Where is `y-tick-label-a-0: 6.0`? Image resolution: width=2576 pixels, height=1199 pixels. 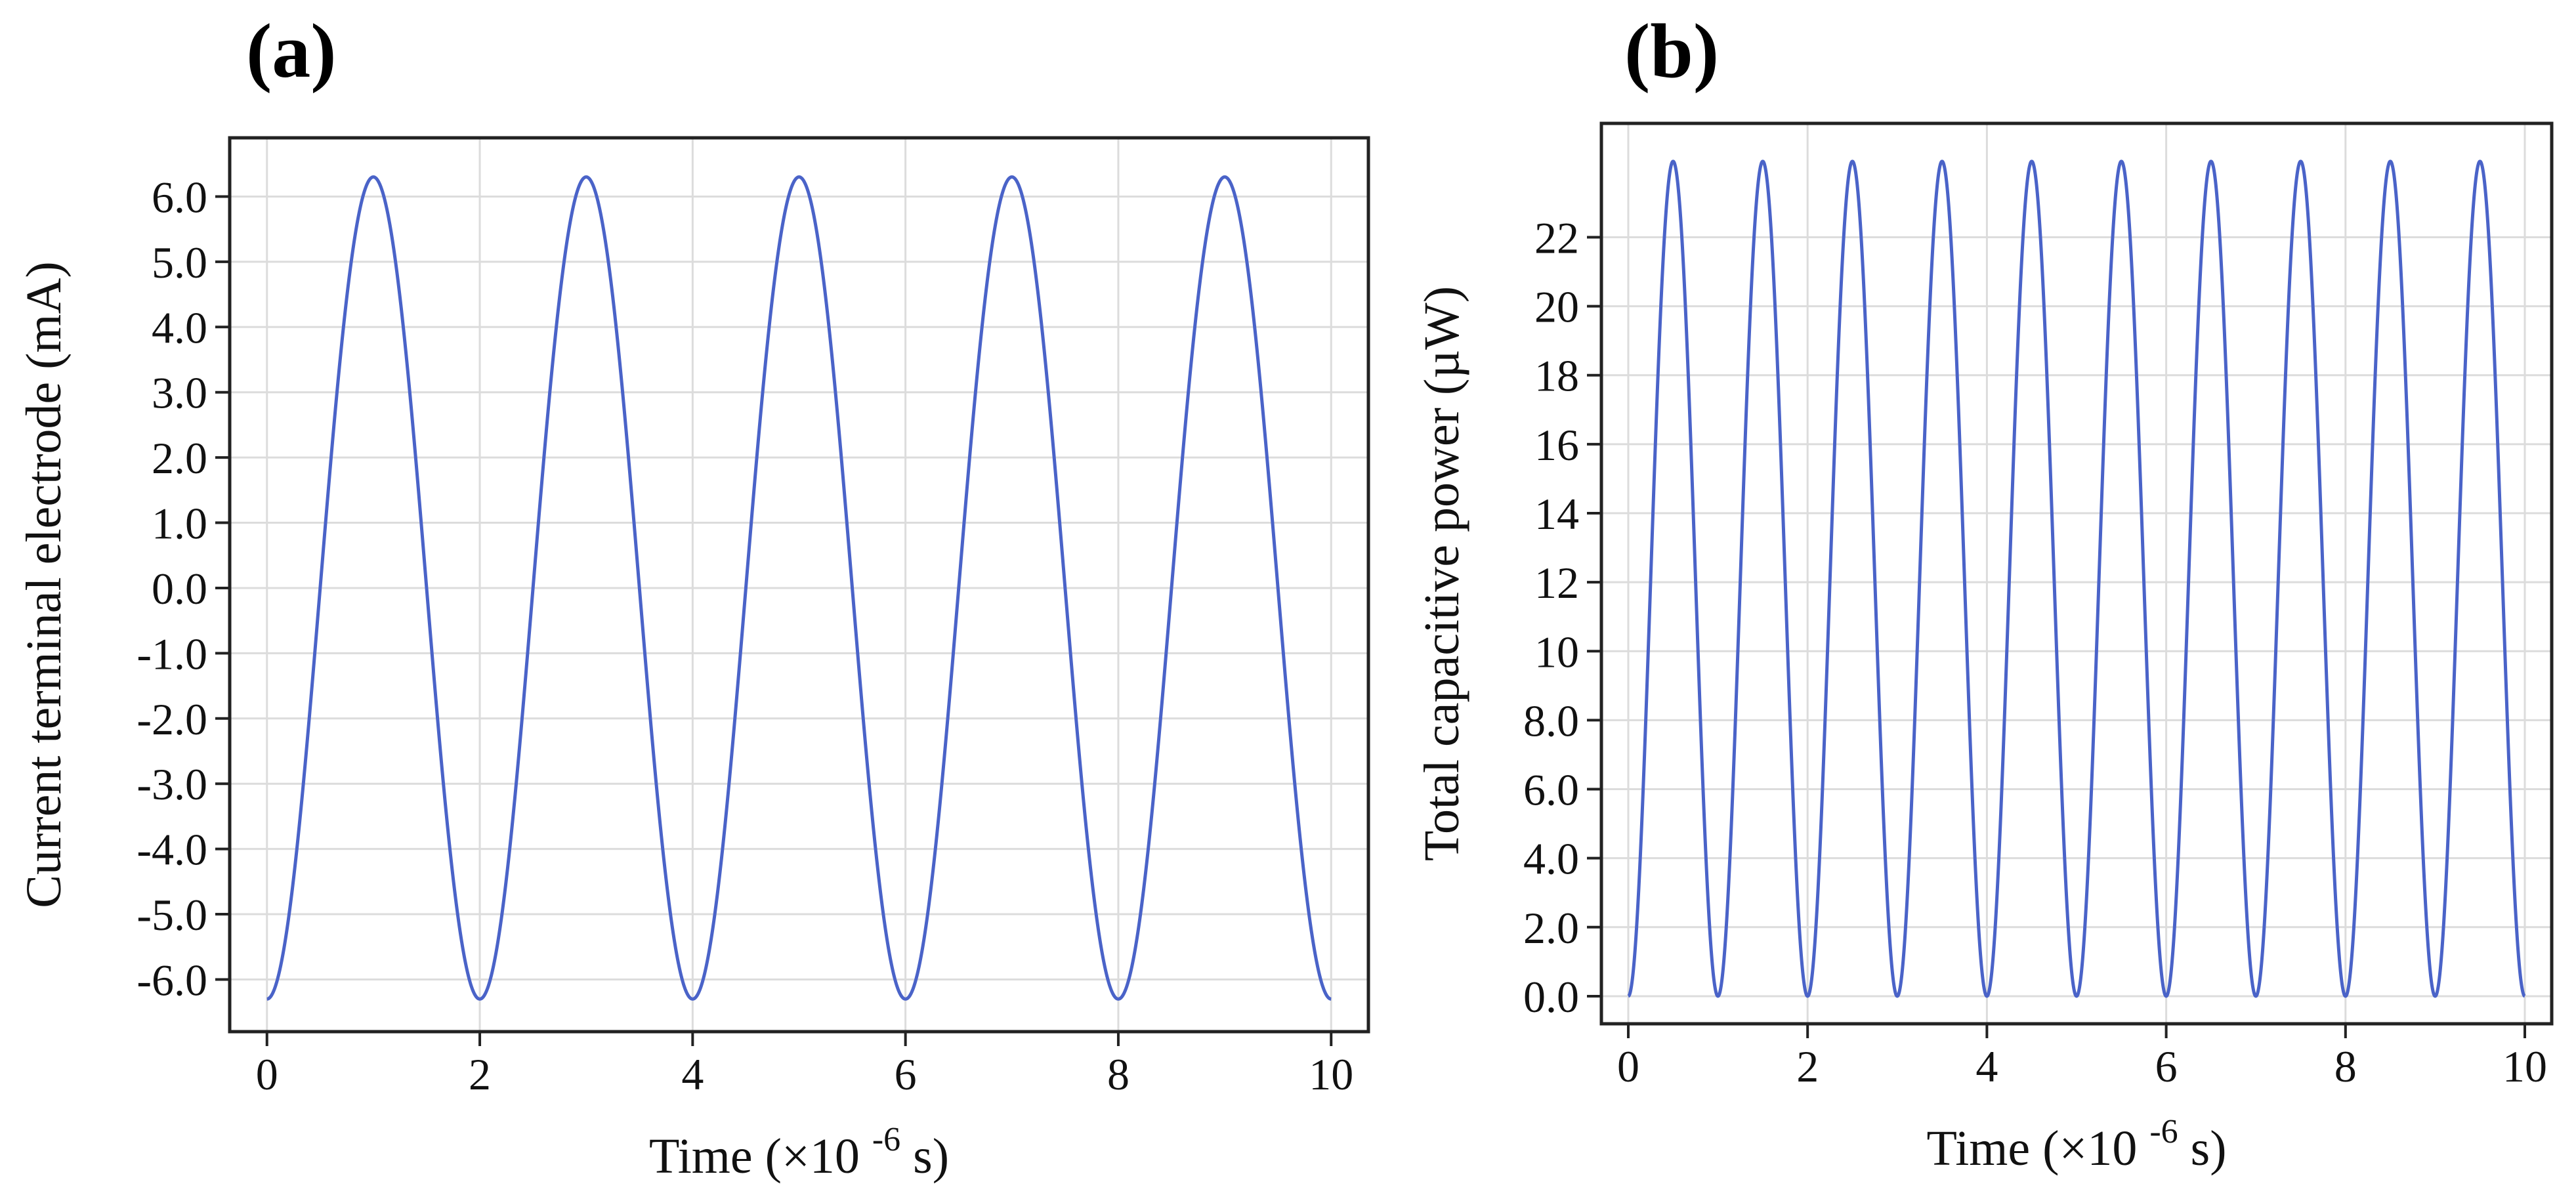 y-tick-label-a-0: 6.0 is located at coordinates (179, 197).